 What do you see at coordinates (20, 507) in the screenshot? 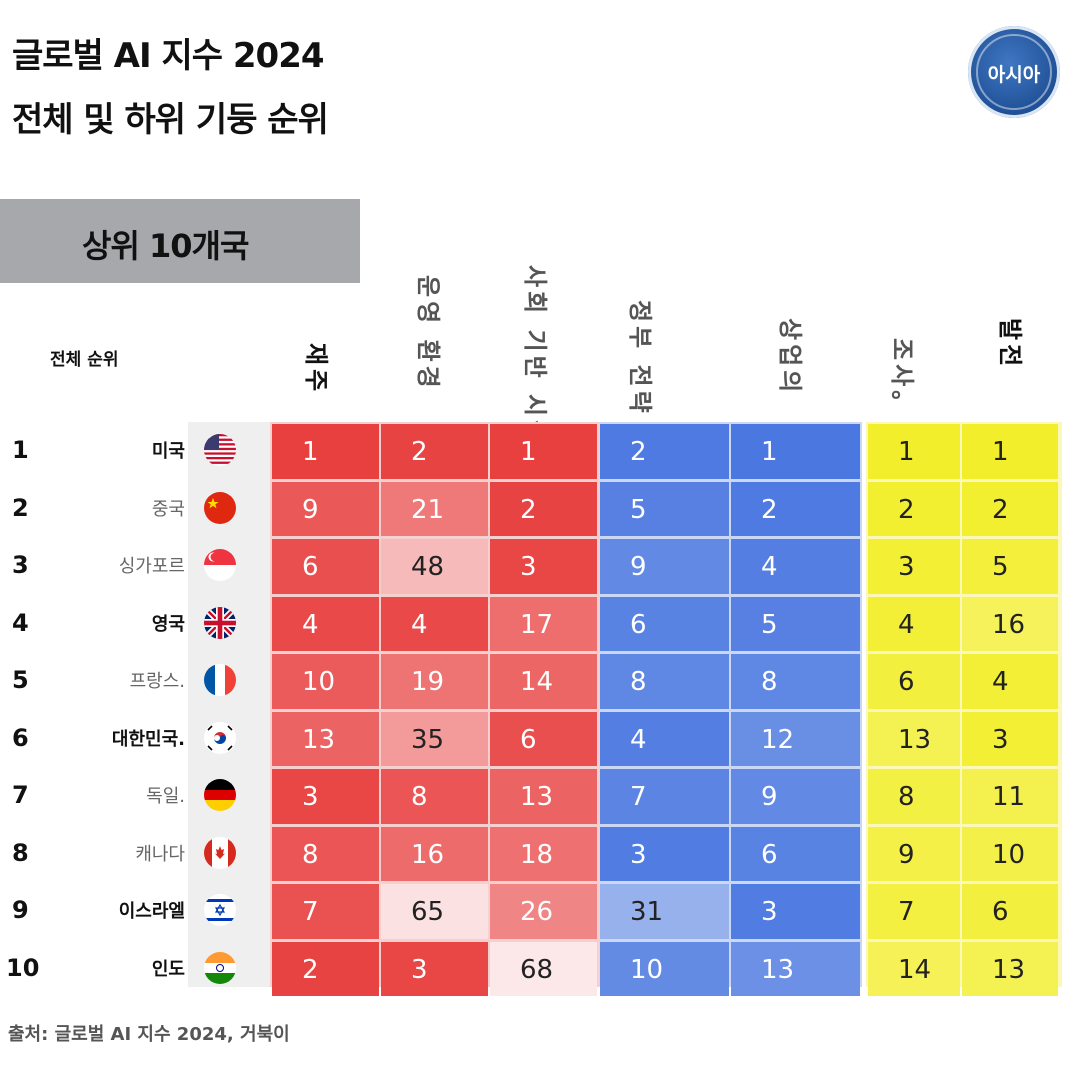
I see `overall-rank: 2` at bounding box center [20, 507].